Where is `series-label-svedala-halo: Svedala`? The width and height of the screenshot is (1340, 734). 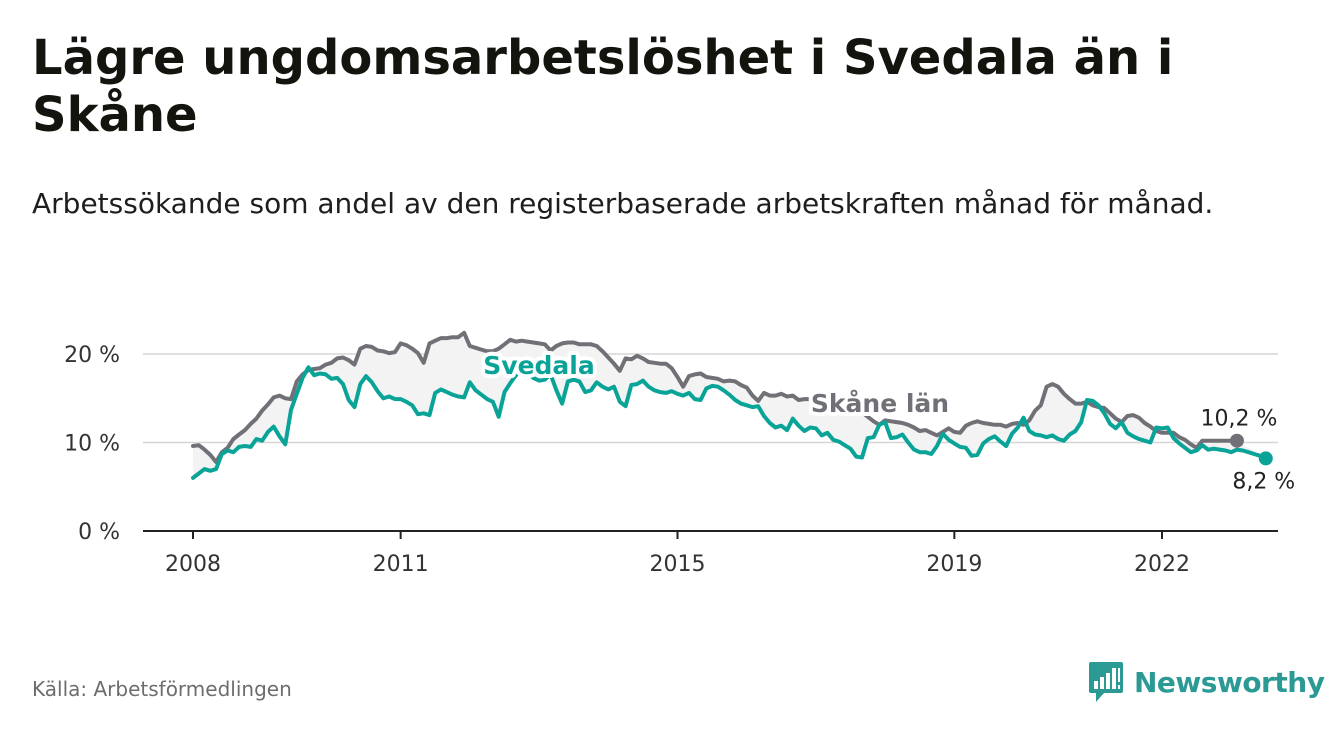 series-label-svedala-halo: Svedala is located at coordinates (538, 365).